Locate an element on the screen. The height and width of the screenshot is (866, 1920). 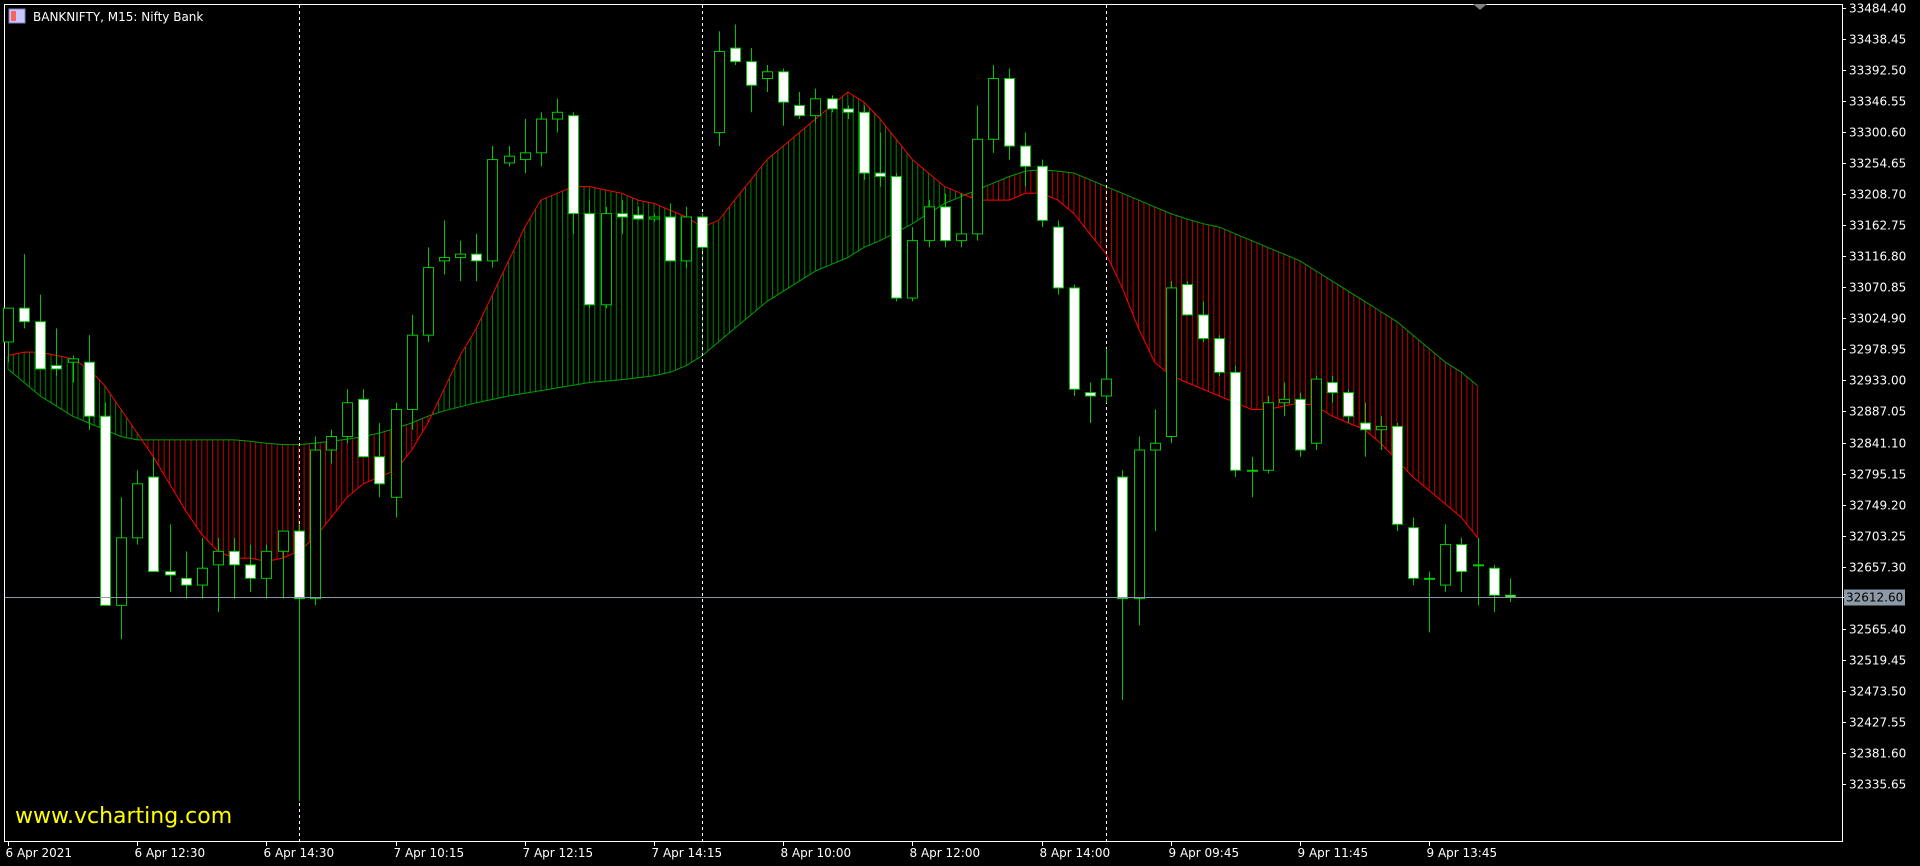
scroll-marker-icon is located at coordinates (1480, 7).